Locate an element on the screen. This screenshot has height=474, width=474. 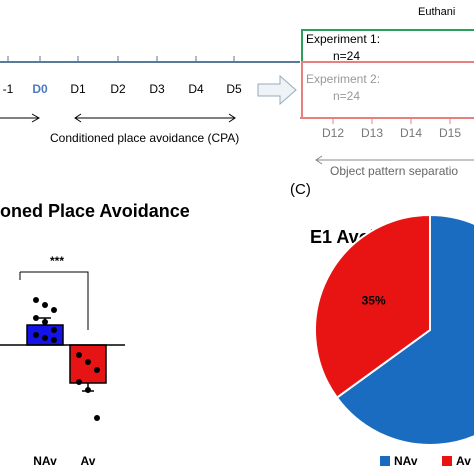
ops-label: Object pattern separatio is located at coordinates (394, 171).